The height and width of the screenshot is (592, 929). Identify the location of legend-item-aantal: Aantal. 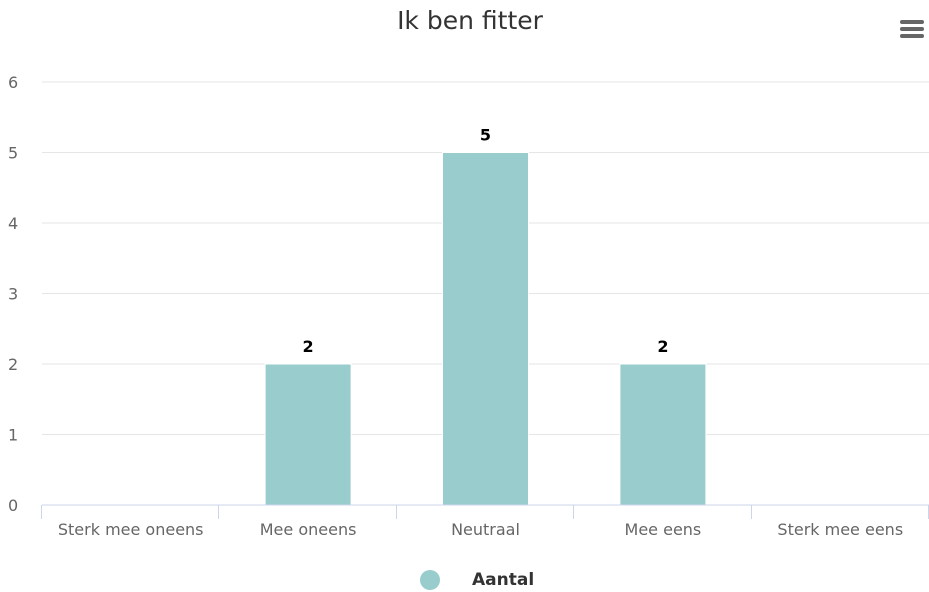
(477, 580).